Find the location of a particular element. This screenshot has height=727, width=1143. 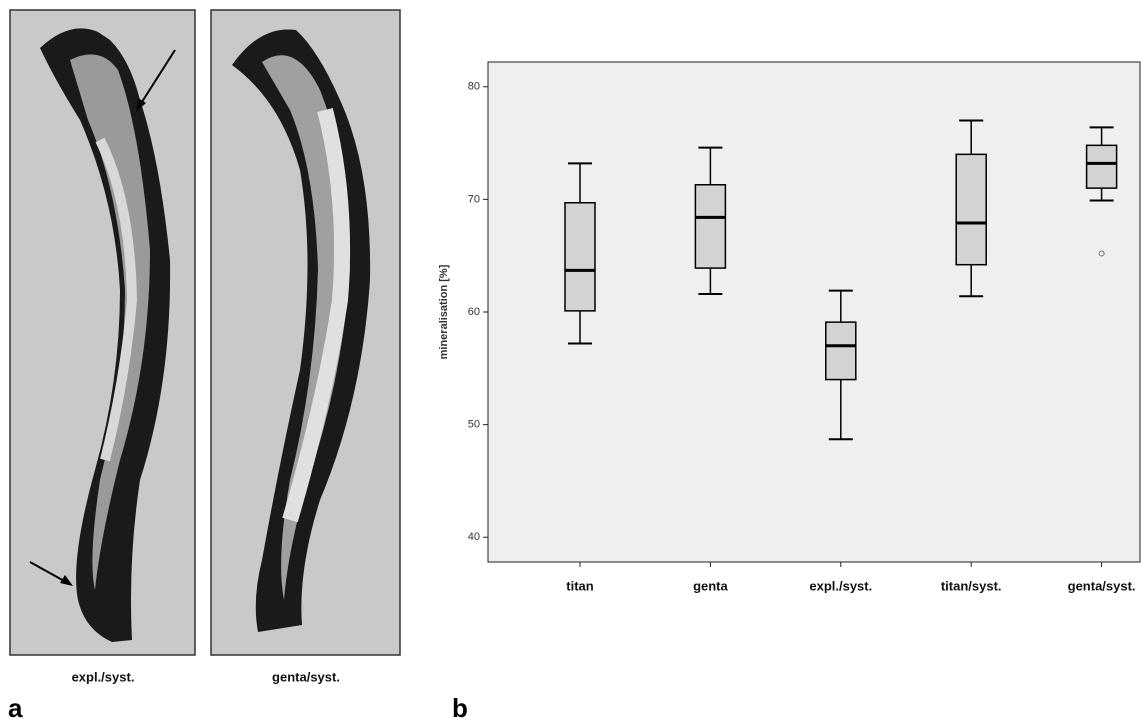

x-tick-label: titan is located at coordinates (580, 585).